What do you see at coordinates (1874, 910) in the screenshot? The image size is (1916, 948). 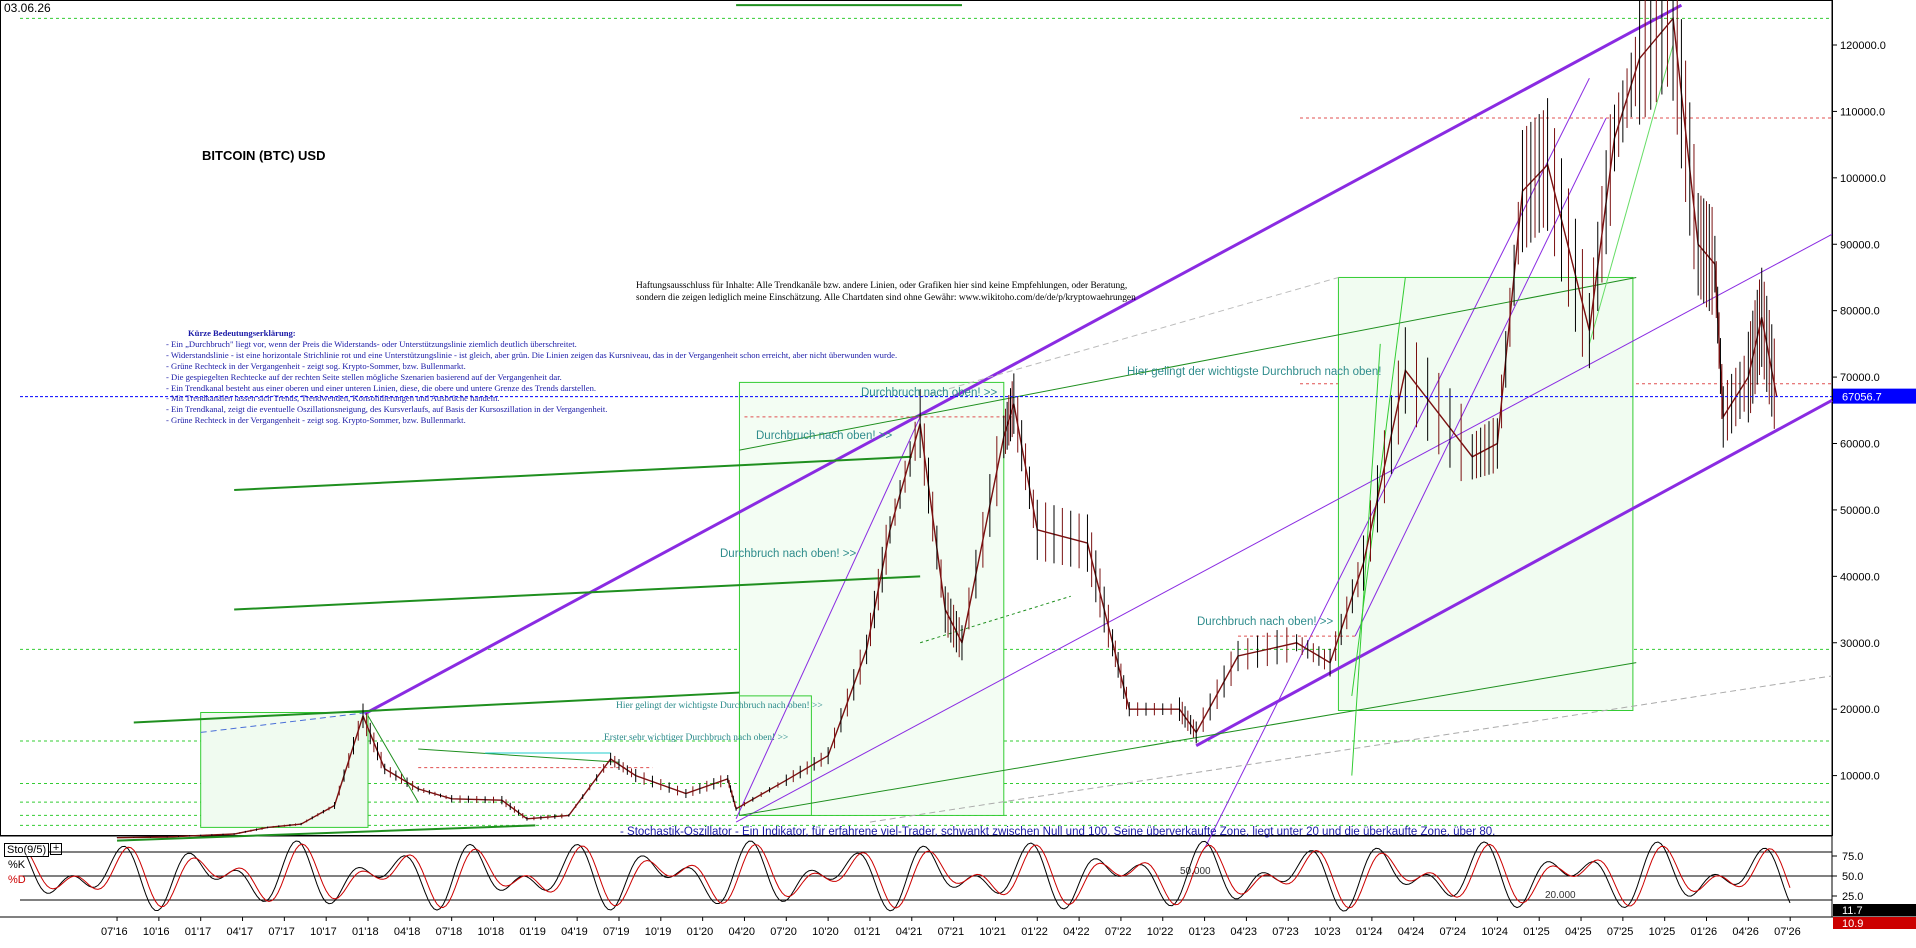 I see `k-badge` at bounding box center [1874, 910].